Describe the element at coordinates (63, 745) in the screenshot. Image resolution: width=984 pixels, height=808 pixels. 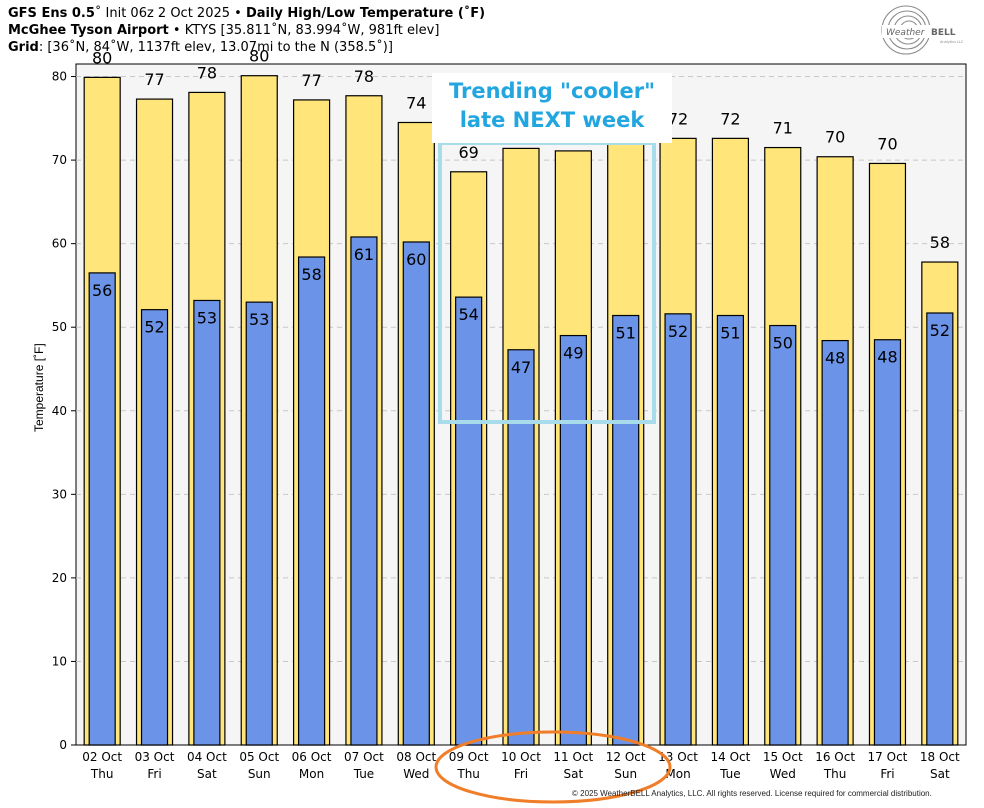
I see `y-tick-label: 0` at that location.